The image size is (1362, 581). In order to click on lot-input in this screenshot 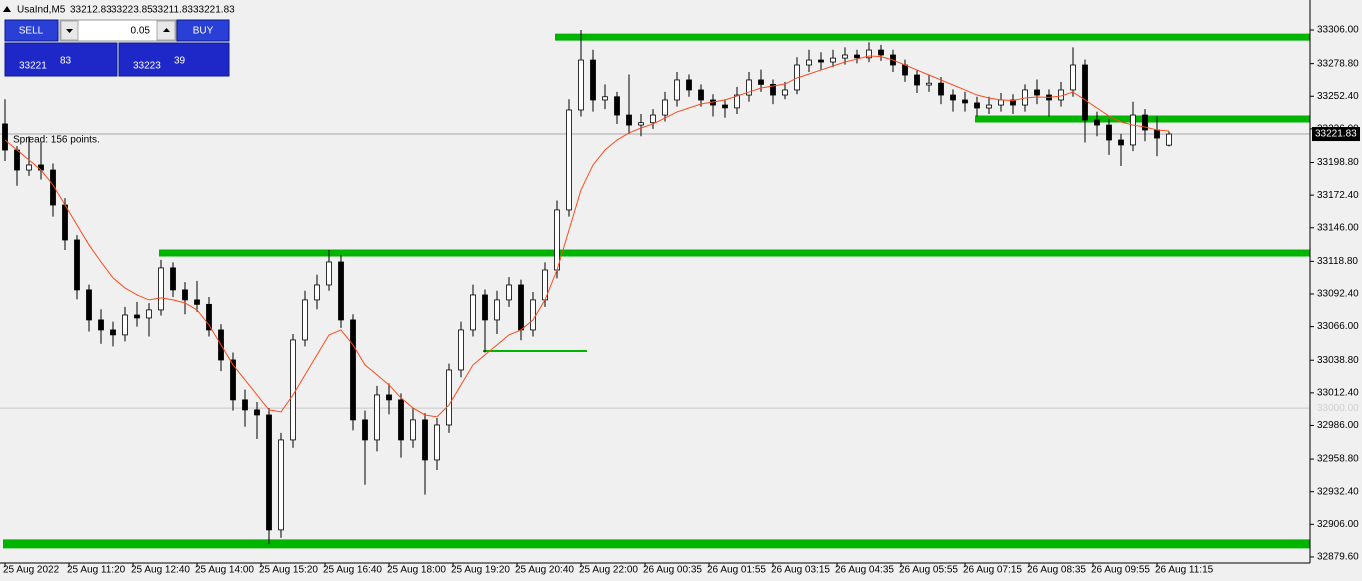, I will do `click(118, 30)`.